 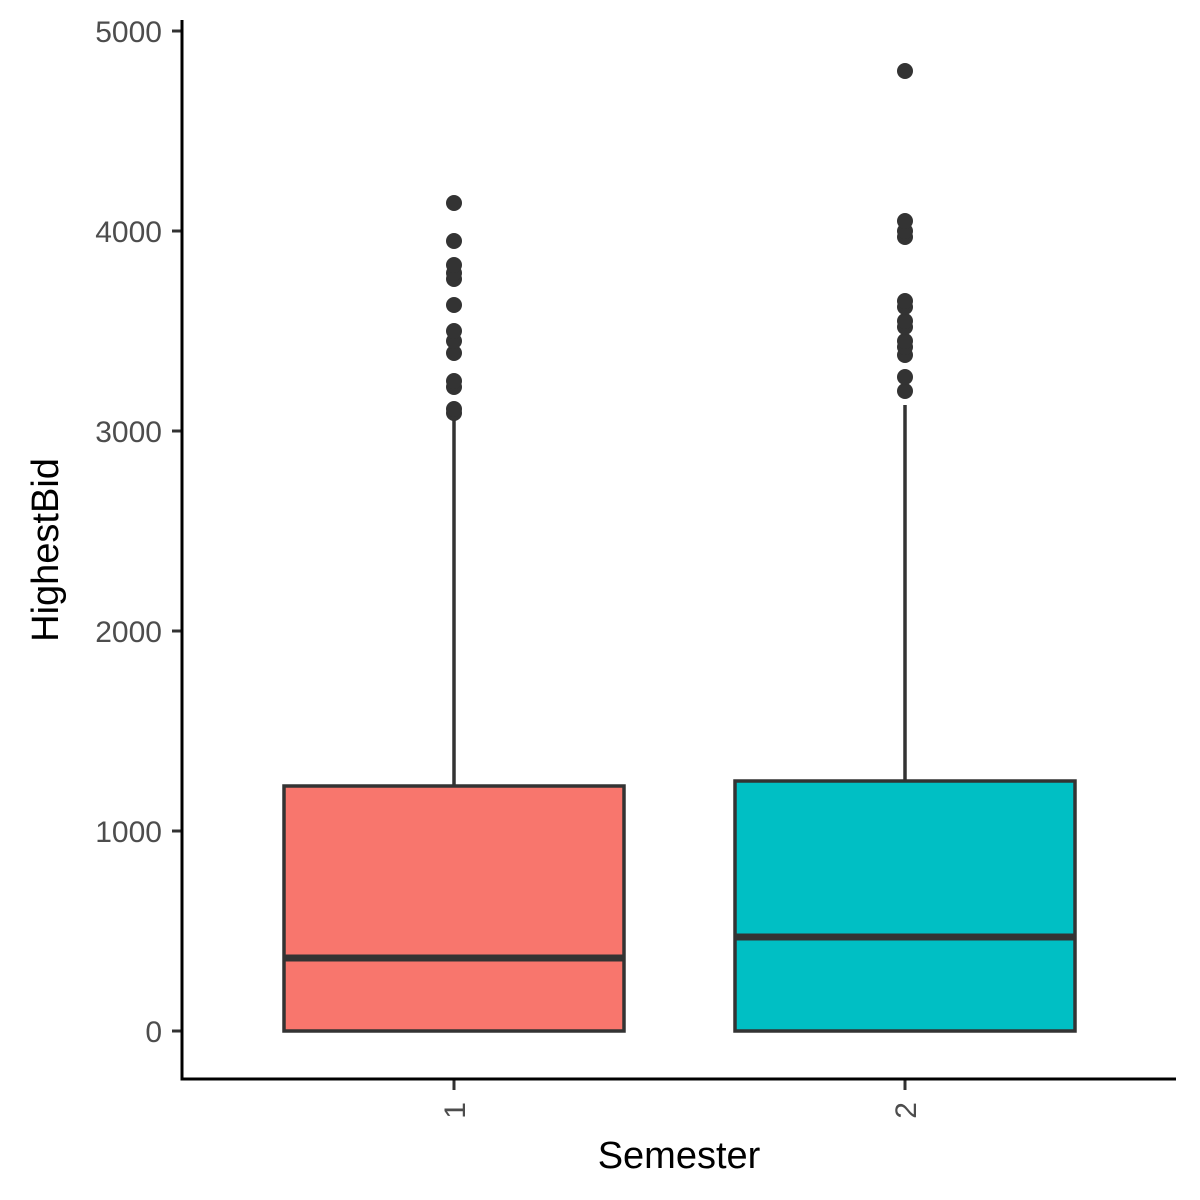 I want to click on y-tick-label: 3000, so click(x=128, y=432).